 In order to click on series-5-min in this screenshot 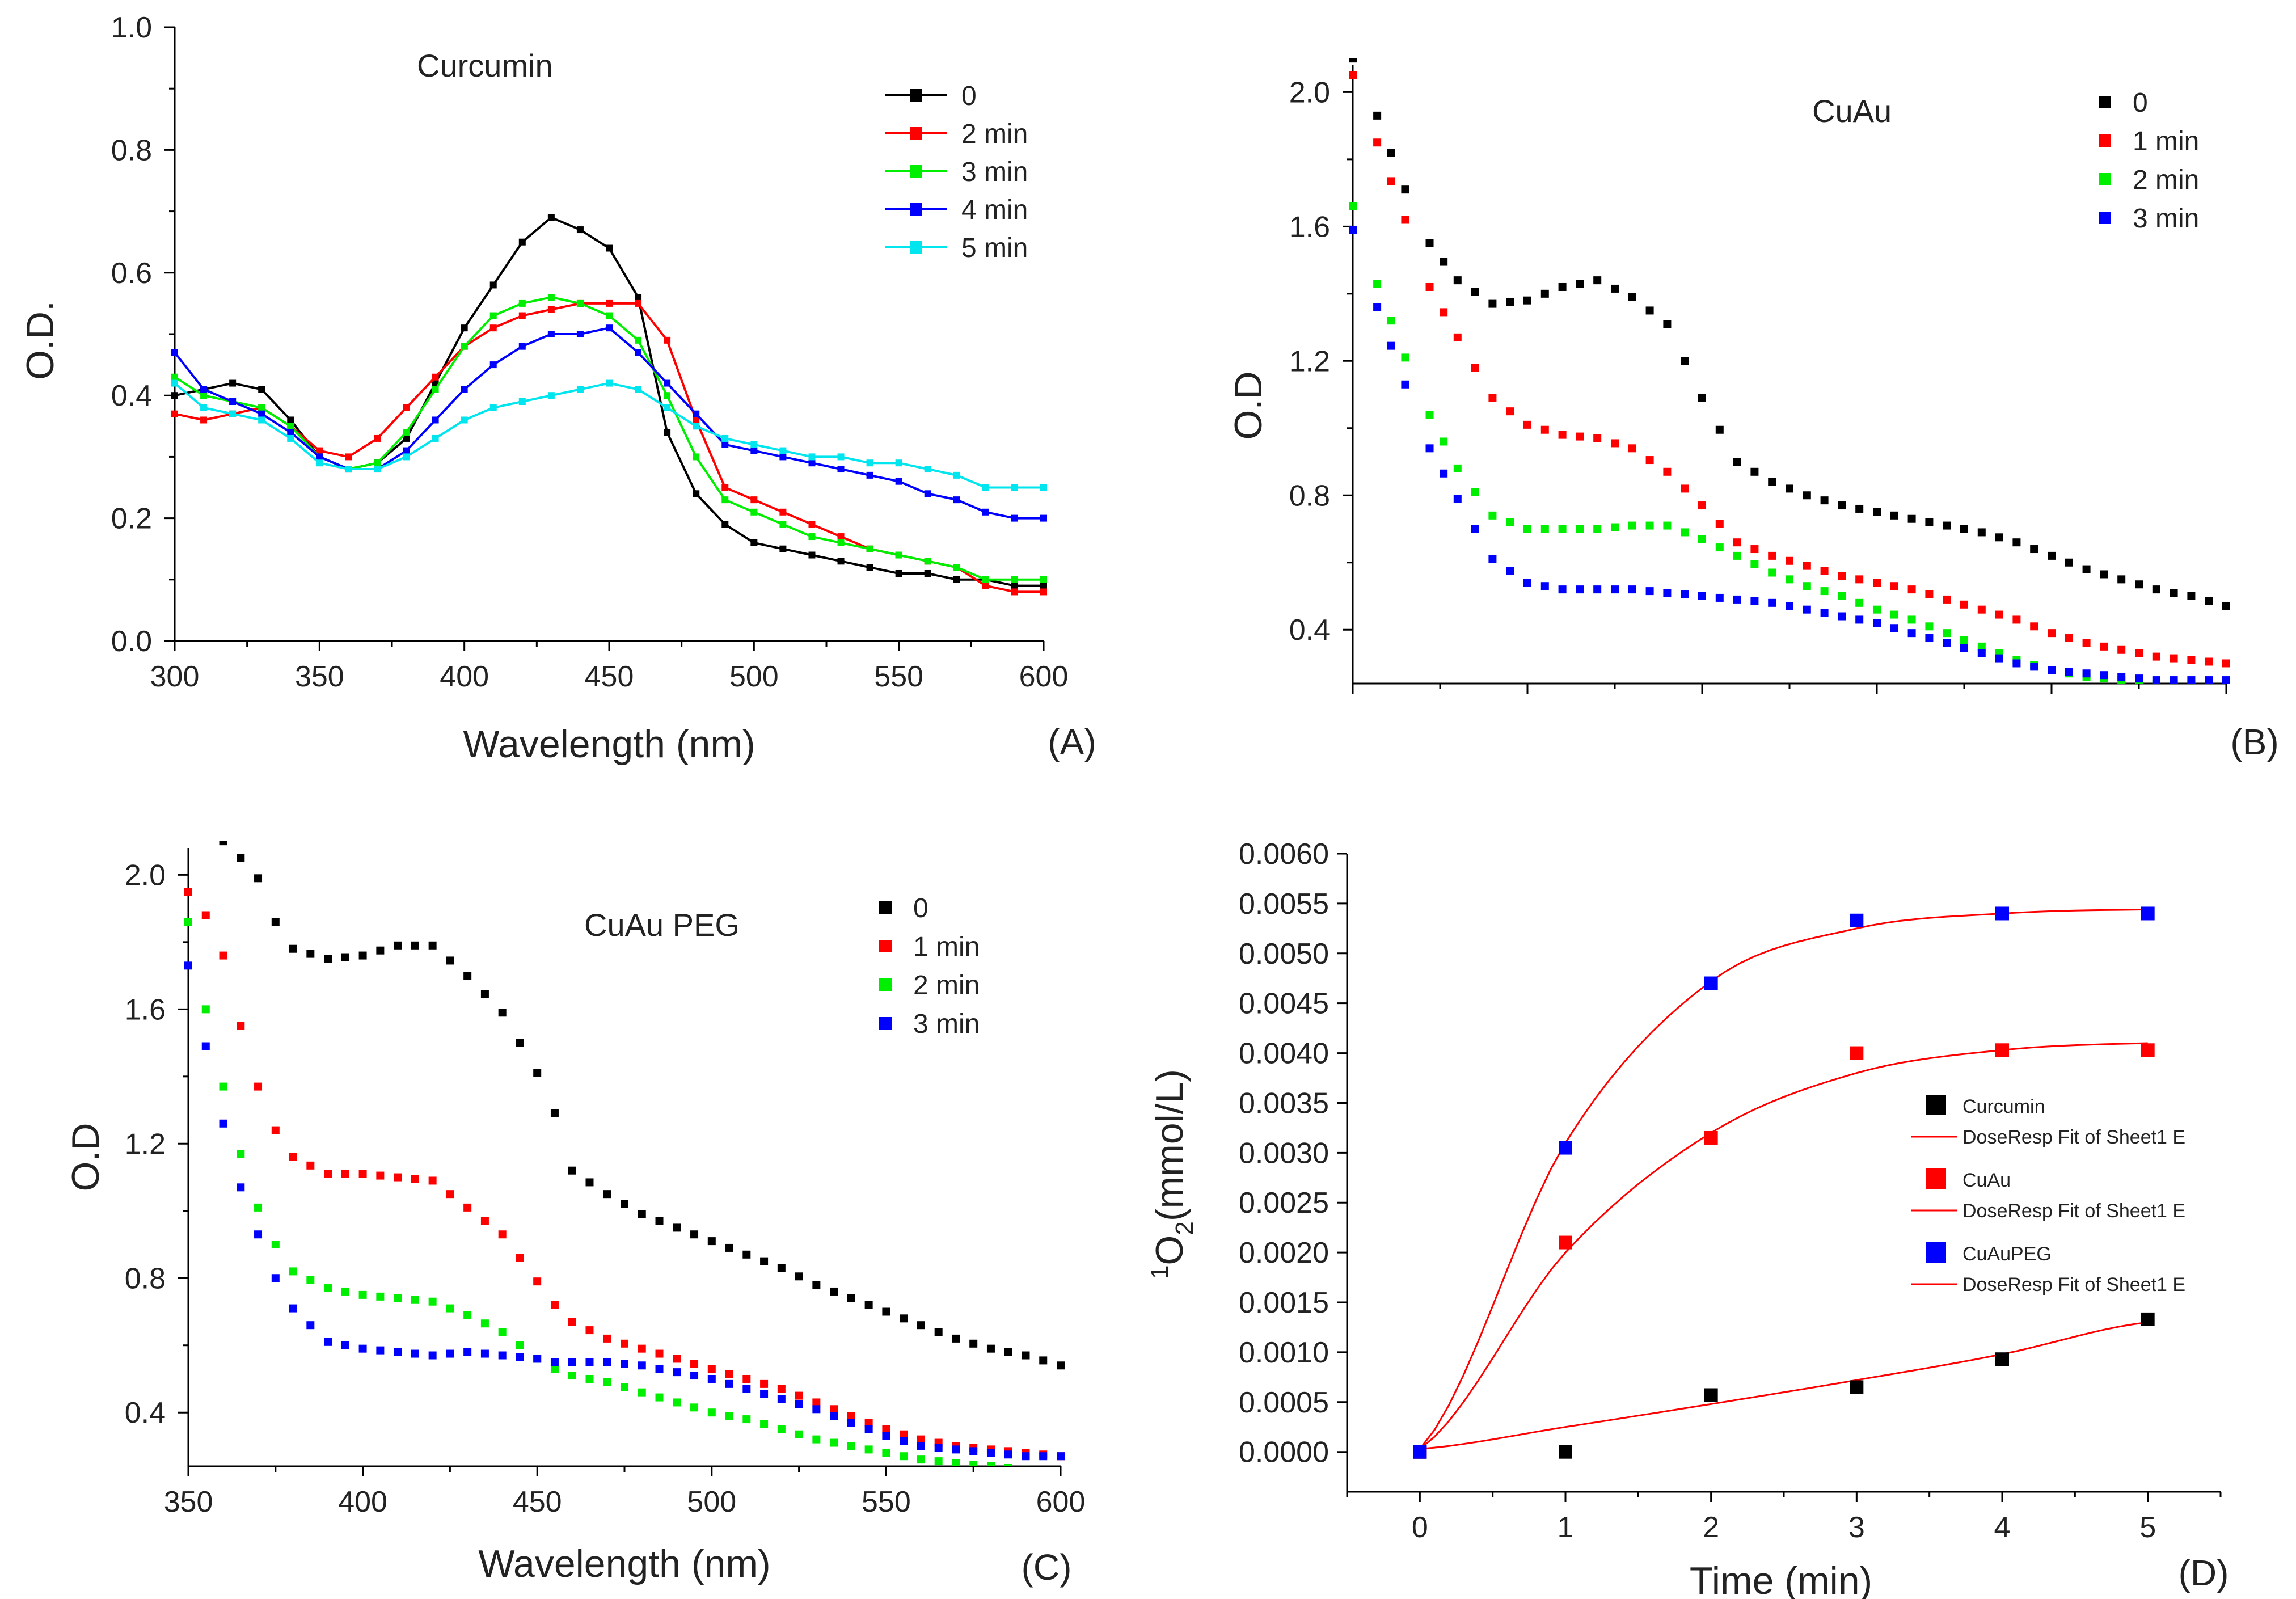, I will do `click(609, 435)`.